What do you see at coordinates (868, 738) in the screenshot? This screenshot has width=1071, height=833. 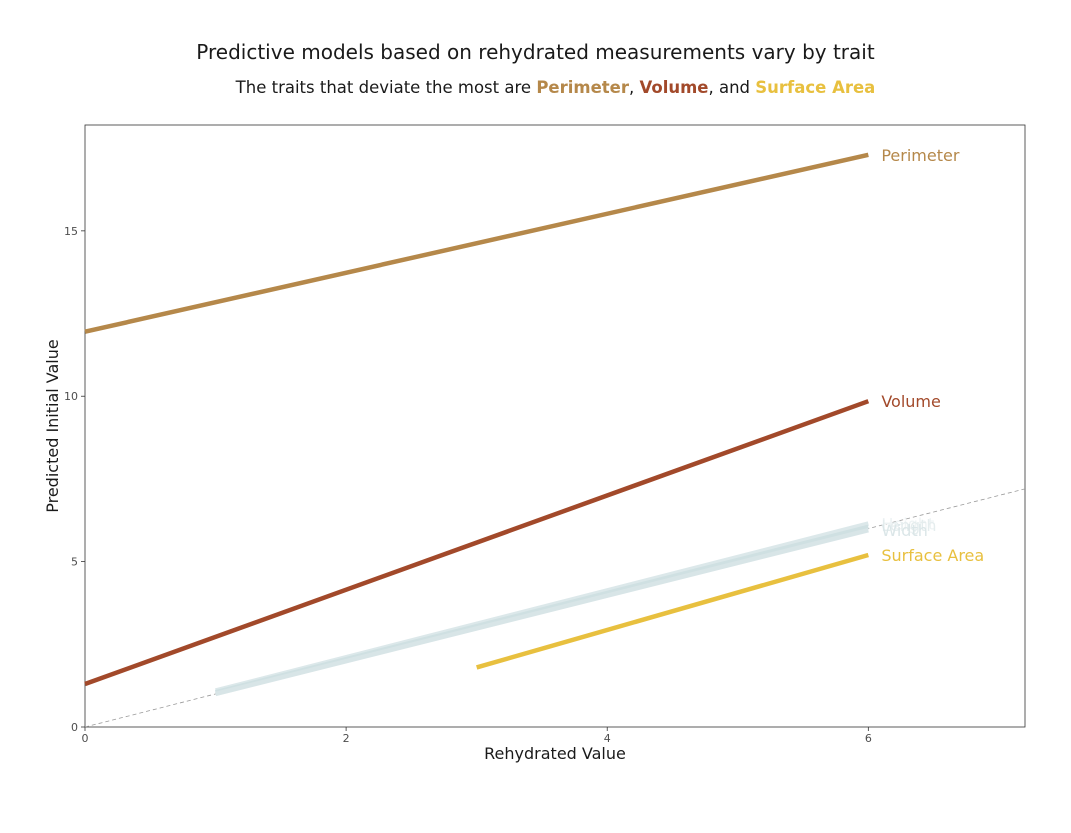 I see `x-tick-label: 6` at bounding box center [868, 738].